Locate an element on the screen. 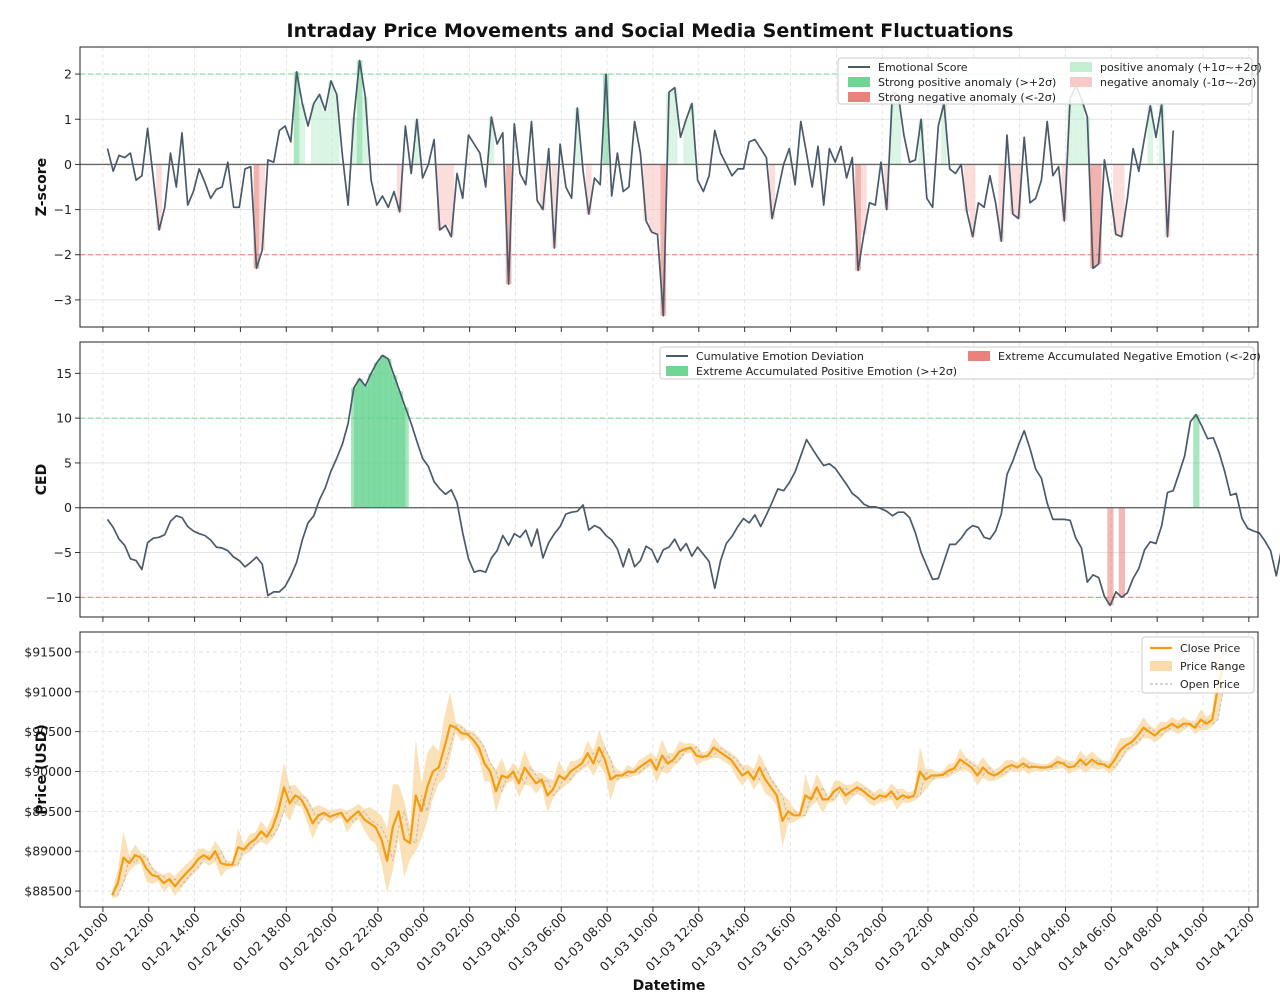  legend-label: Strong negative anomaly (<-2σ) is located at coordinates (967, 97).